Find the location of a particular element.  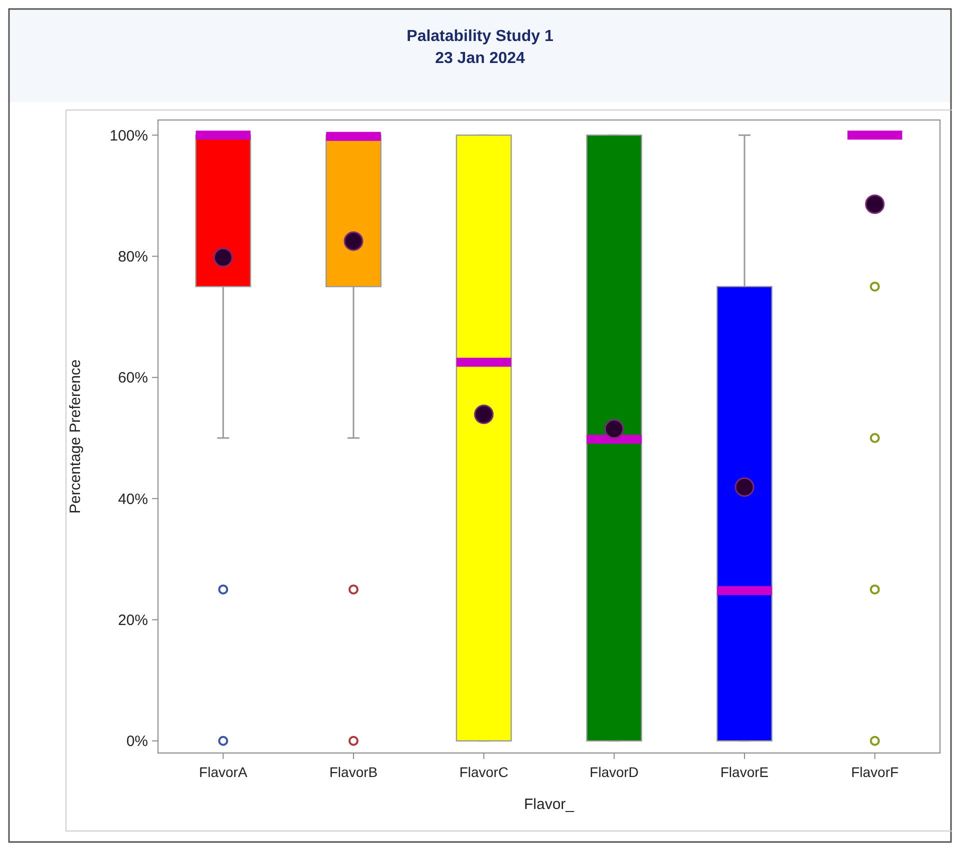

y-tick-label: 40% is located at coordinates (133, 499).